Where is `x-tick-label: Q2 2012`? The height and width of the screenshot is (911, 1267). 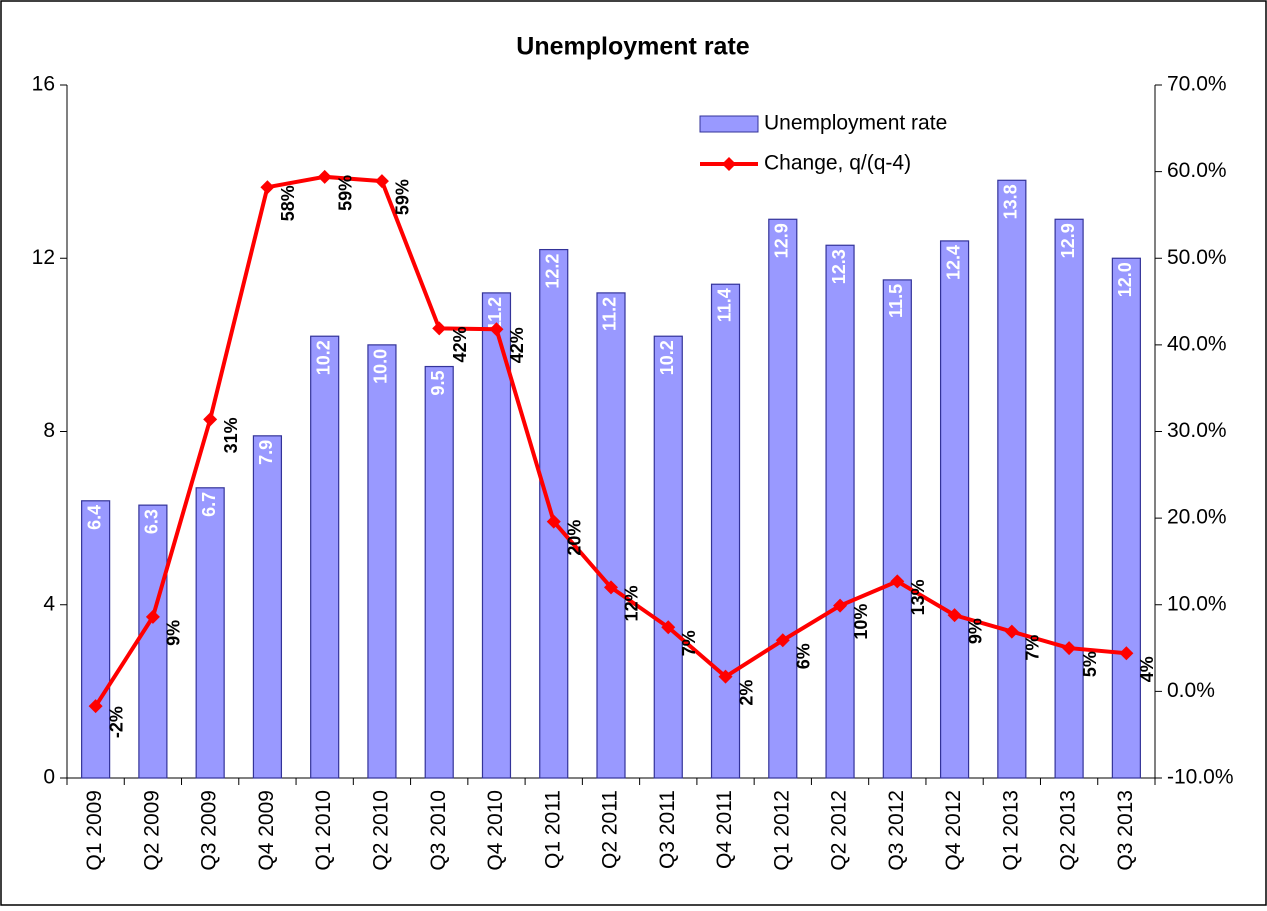 x-tick-label: Q2 2012 is located at coordinates (839, 830).